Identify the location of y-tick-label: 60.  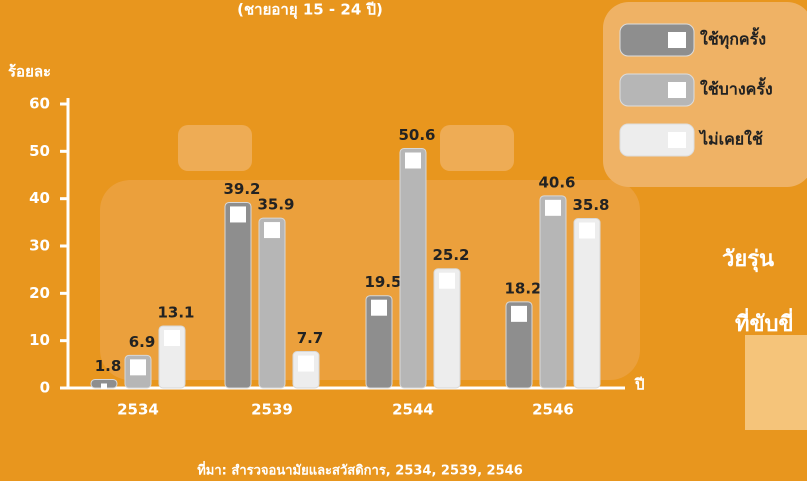
(39, 104).